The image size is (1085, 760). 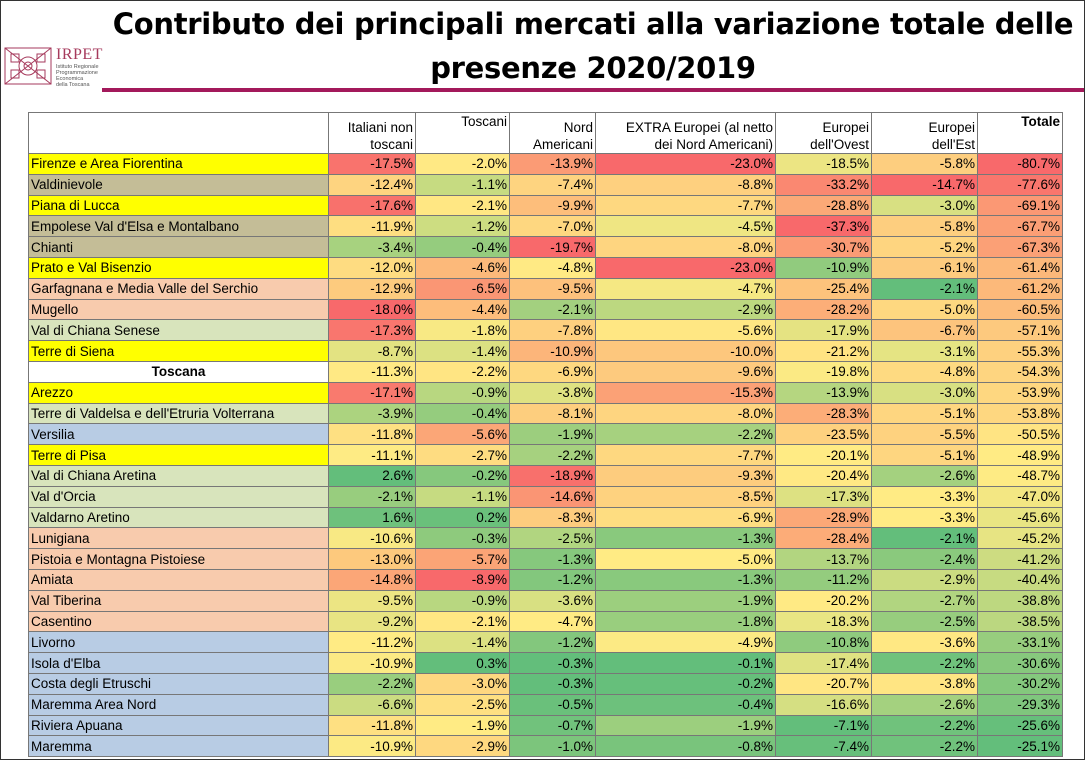 I want to click on header-italiani-non-toscani: Italiani non toscani, so click(x=372, y=133).